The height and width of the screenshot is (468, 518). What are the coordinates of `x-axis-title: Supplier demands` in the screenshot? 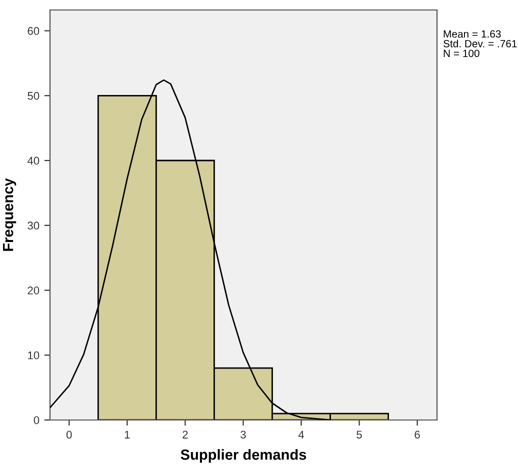 It's located at (243, 456).